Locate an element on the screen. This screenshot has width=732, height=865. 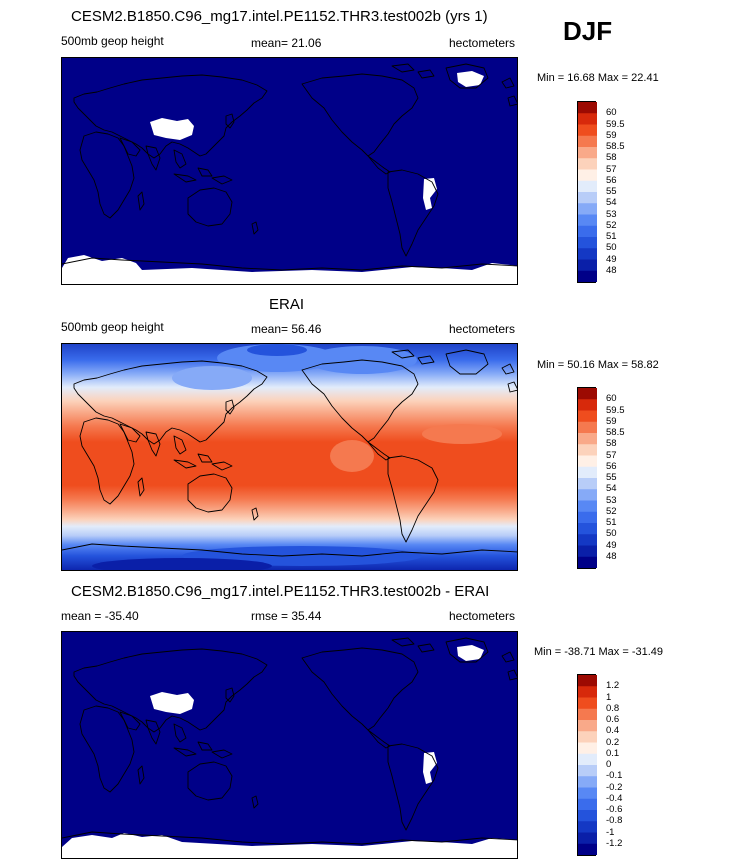
panel-1-colorbar-tick-label: 58.5 is located at coordinates (615, 146).